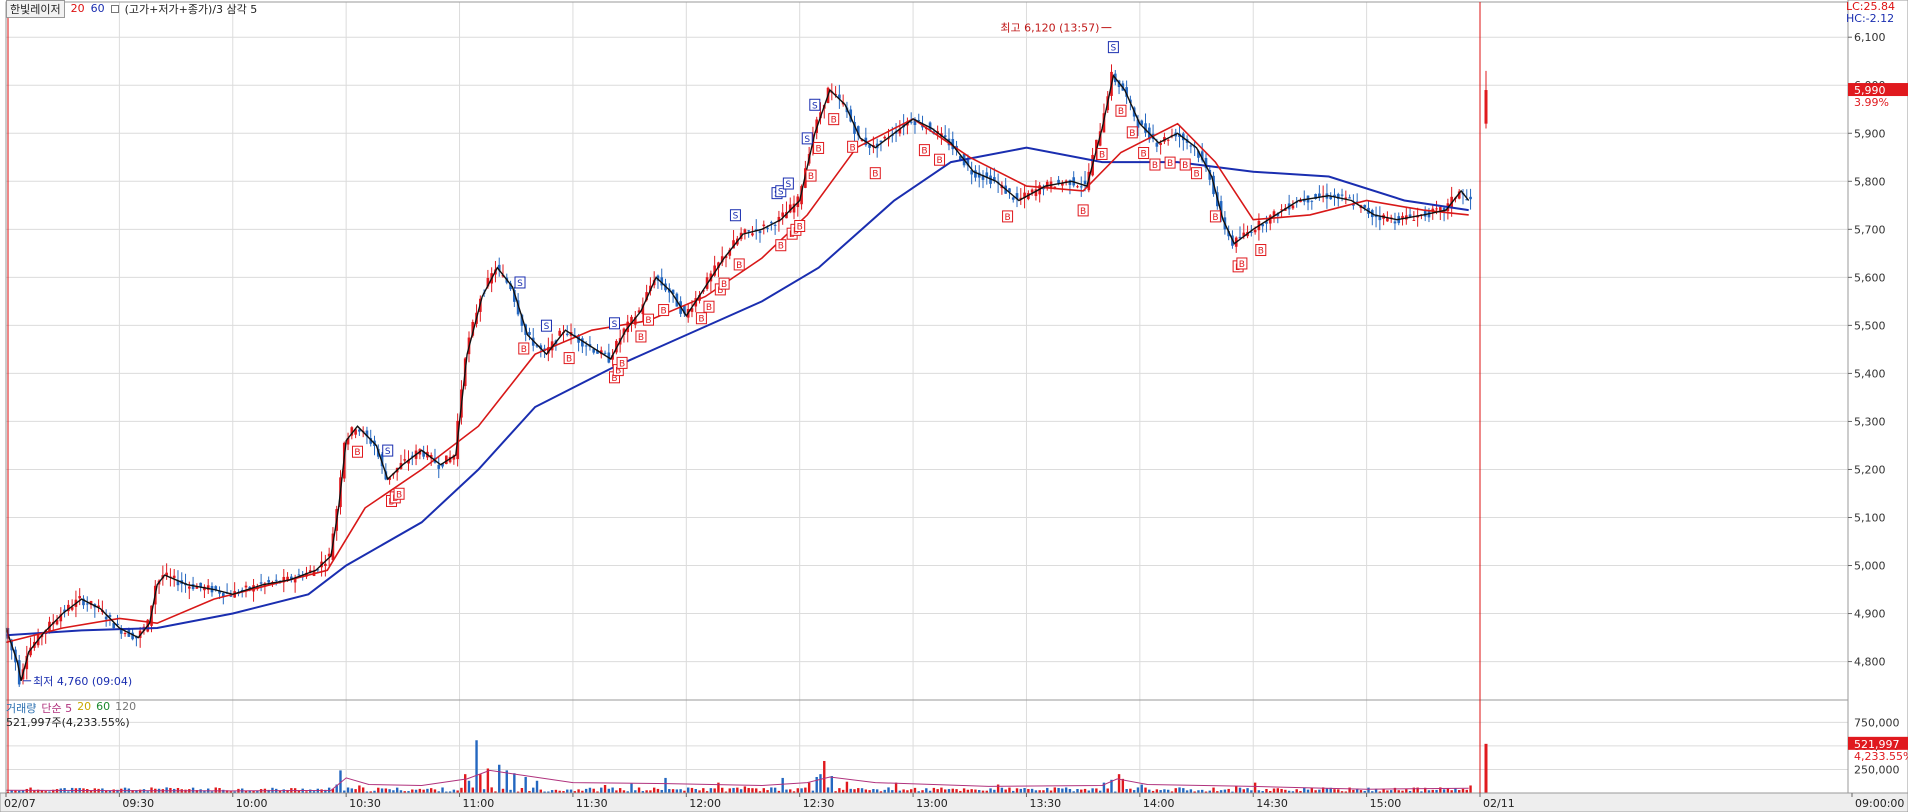 The width and height of the screenshot is (1908, 812). Describe the element at coordinates (1877, 397) in the screenshot. I see `right-axis-panel` at that location.